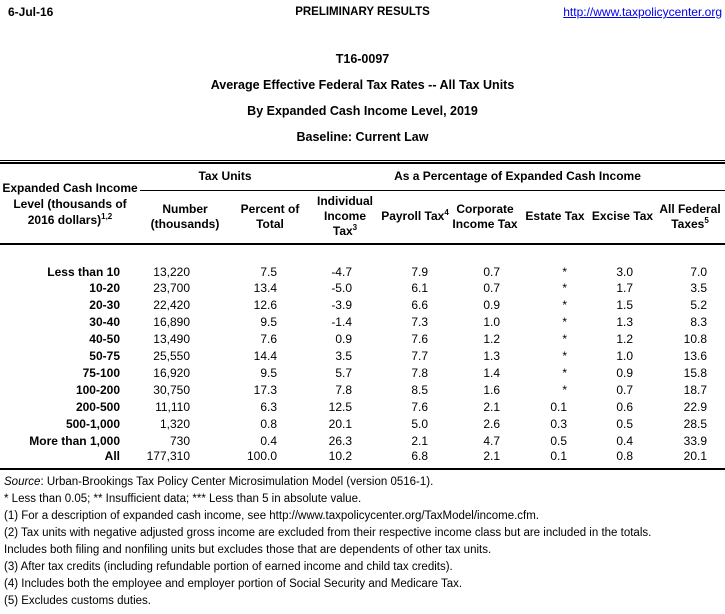  Describe the element at coordinates (340, 456) in the screenshot. I see `cell-individual-income-tax: 10.2` at that location.